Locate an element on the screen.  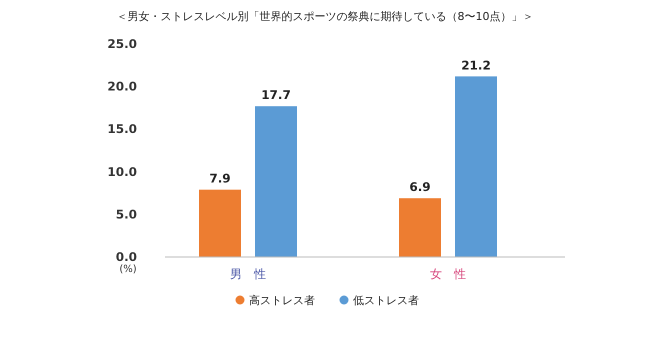
y-tick-label: 25.0 is located at coordinates (122, 44).